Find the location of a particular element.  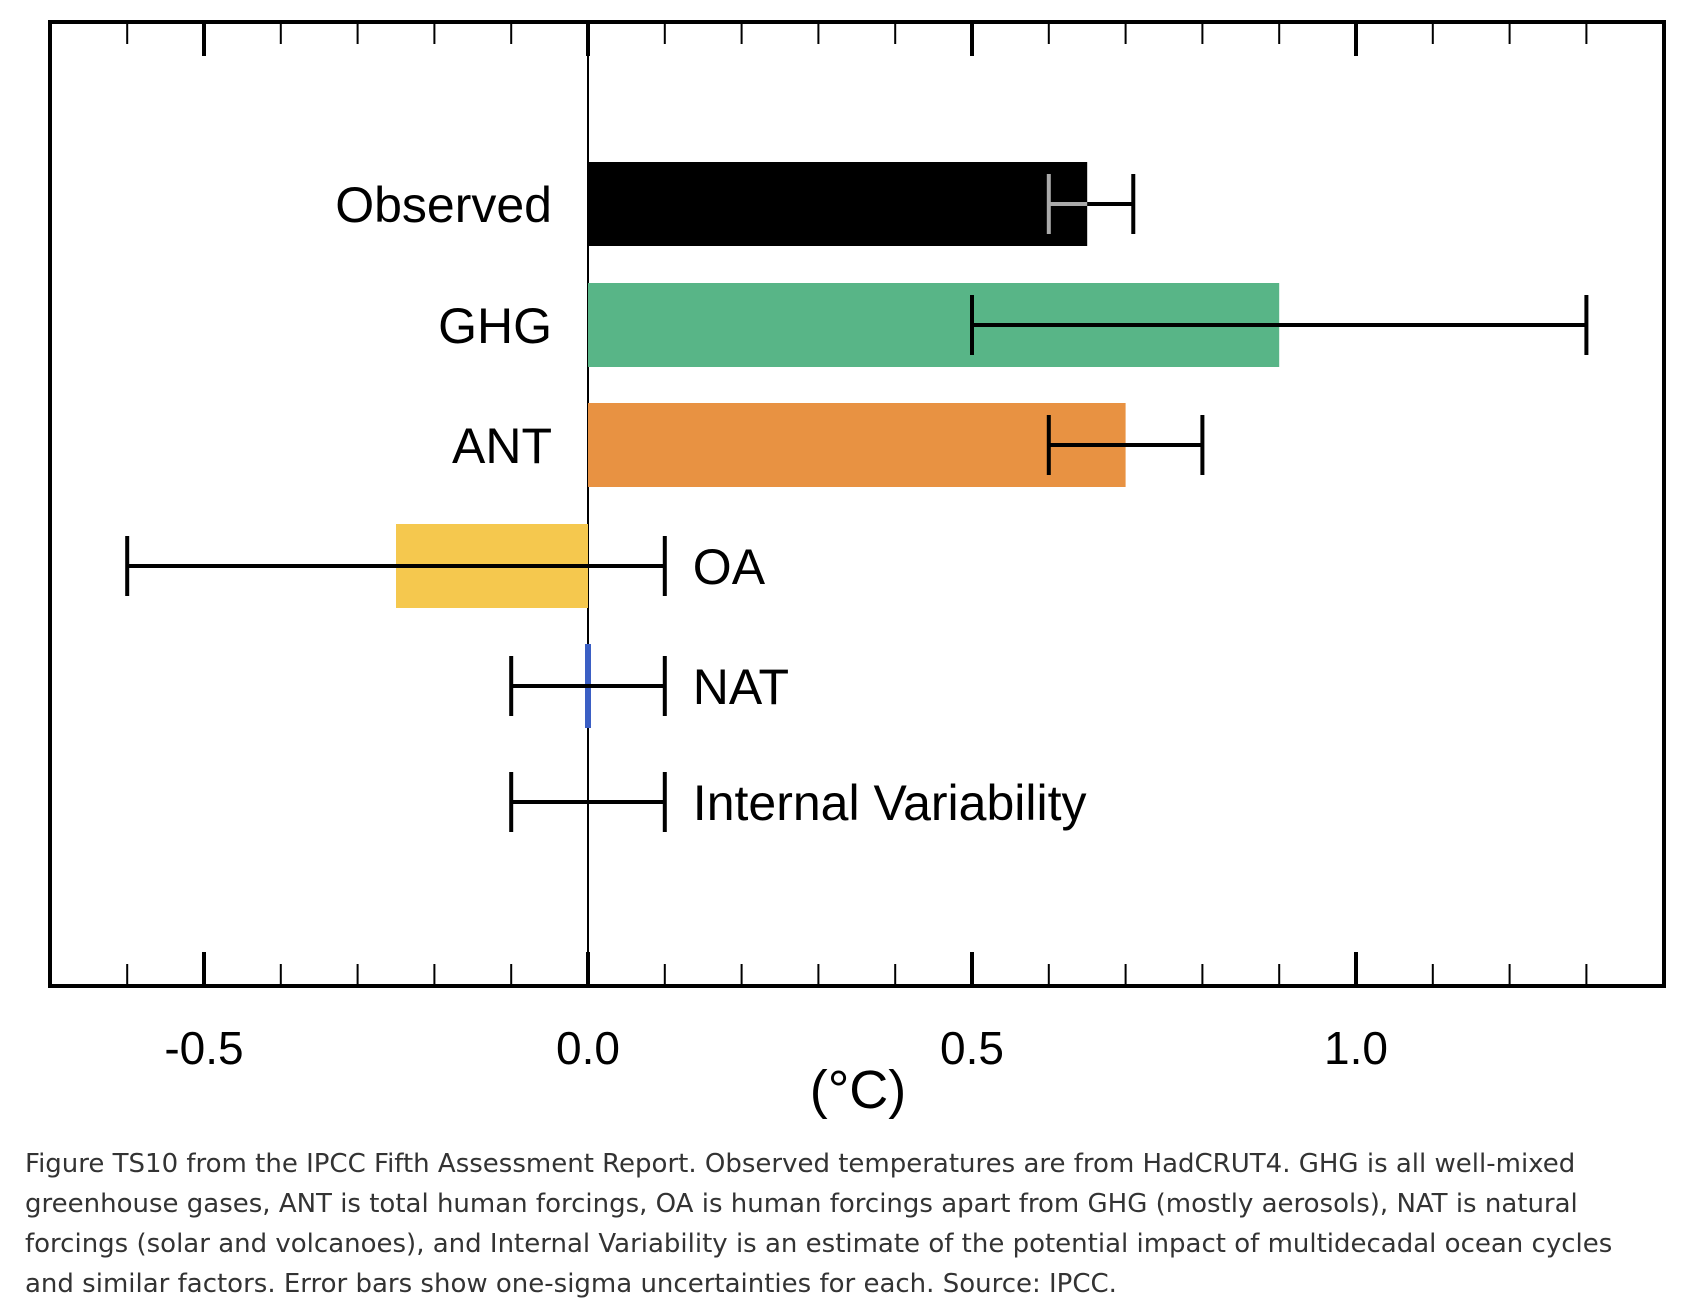

category-label: OA is located at coordinates (729, 567).